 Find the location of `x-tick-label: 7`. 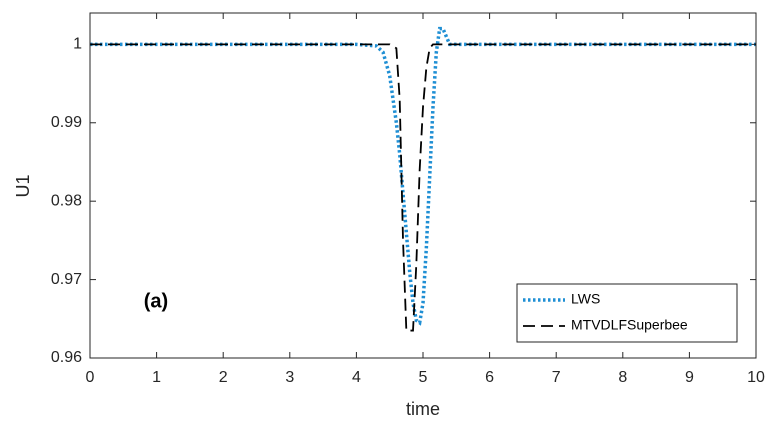

x-tick-label: 7 is located at coordinates (556, 377).